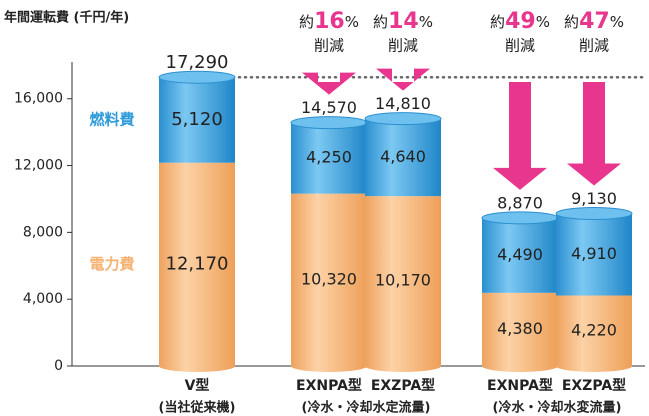 The image size is (649, 416). I want to click on total-label: 14,810, so click(403, 103).